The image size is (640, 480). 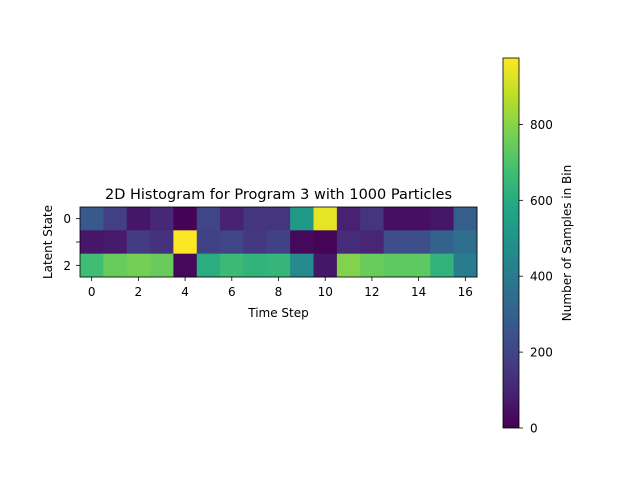 What do you see at coordinates (278, 313) in the screenshot?
I see `x-axis-label: Time Step` at bounding box center [278, 313].